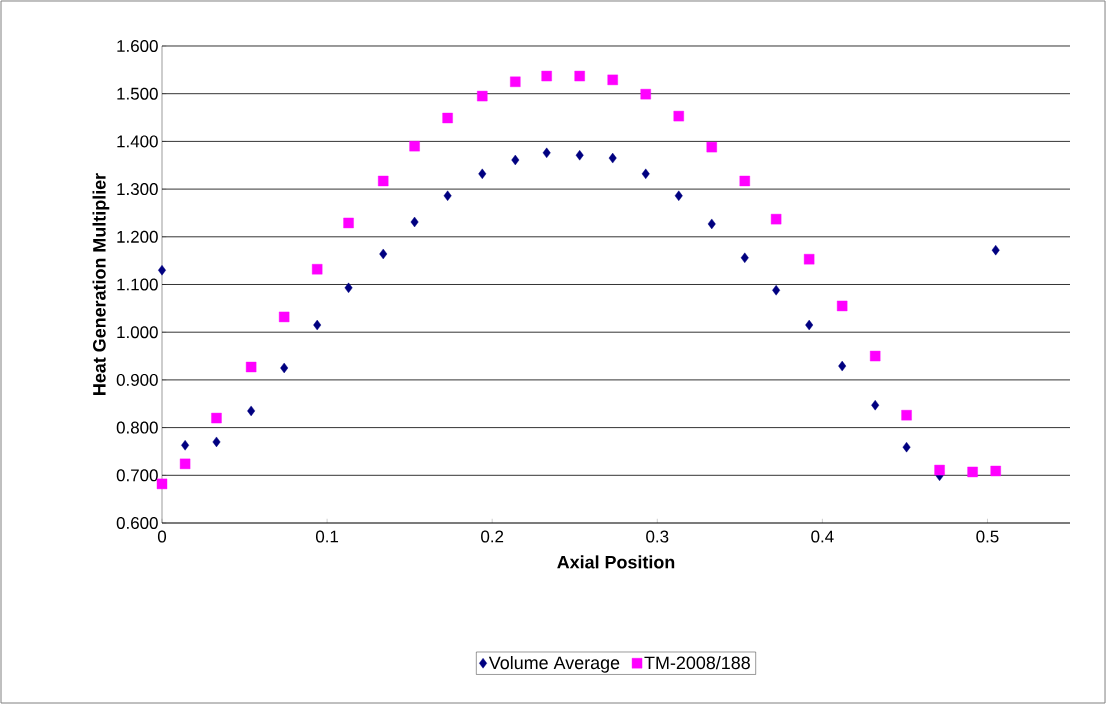  I want to click on y-axis-title: Heat Generation Multiplier, so click(101, 284).